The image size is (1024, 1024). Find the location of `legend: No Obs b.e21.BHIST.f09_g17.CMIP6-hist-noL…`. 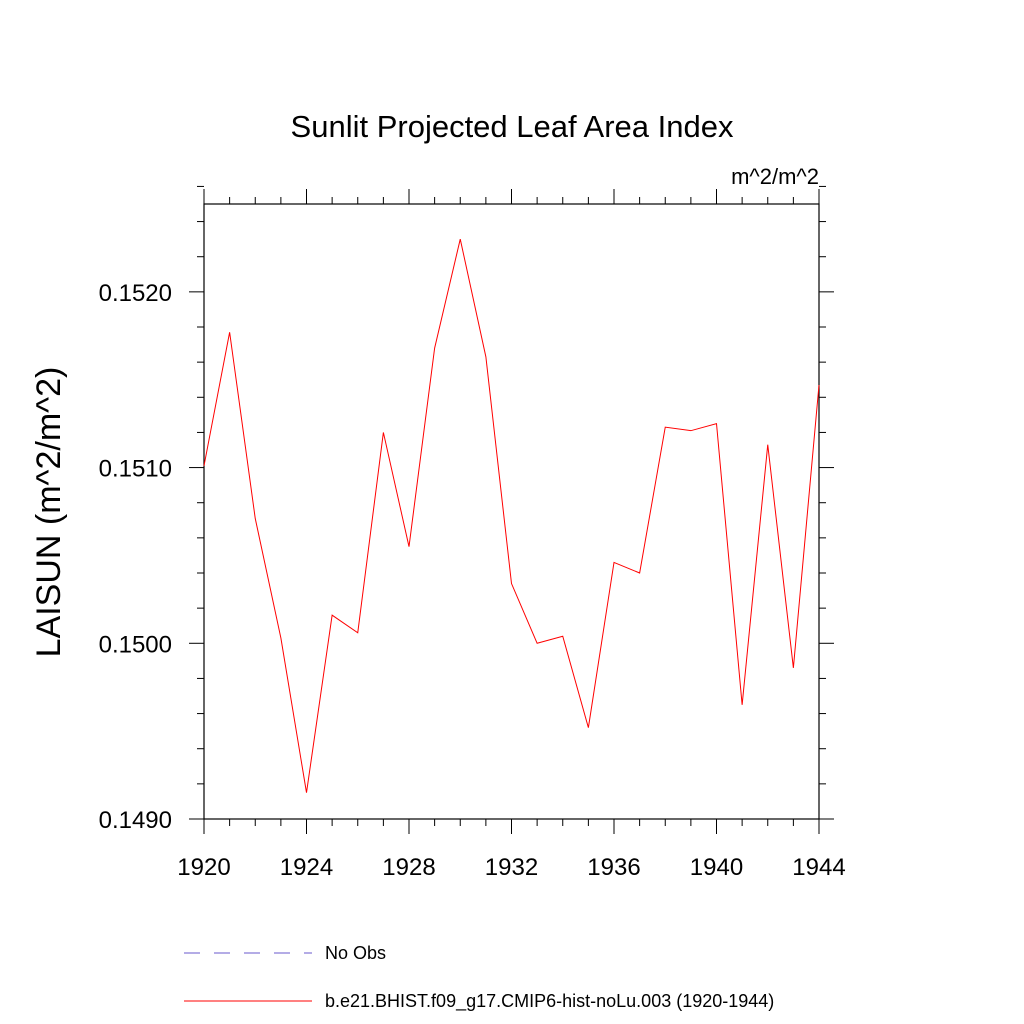

legend: No Obs b.e21.BHIST.f09_g17.CMIP6-hist-noL… is located at coordinates (479, 977).